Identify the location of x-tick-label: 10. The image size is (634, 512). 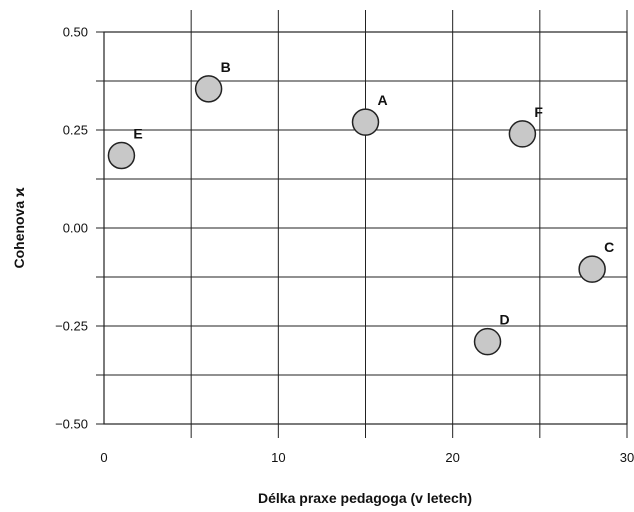
(278, 457).